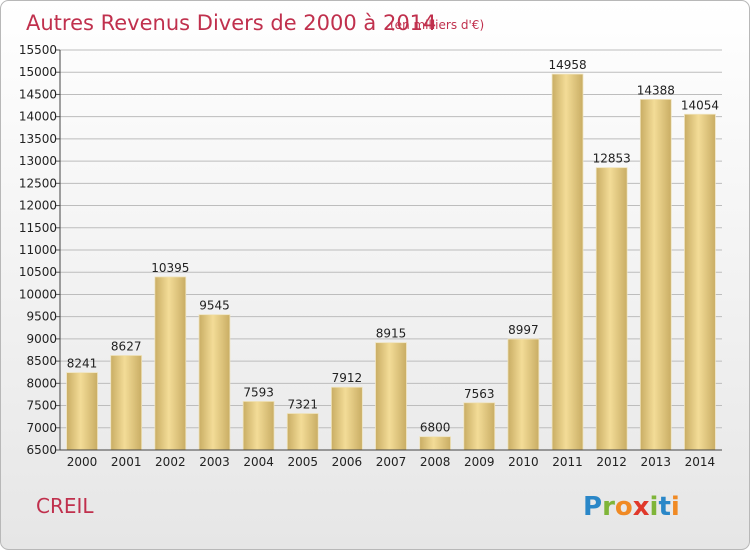 The height and width of the screenshot is (550, 750). Describe the element at coordinates (624, 507) in the screenshot. I see `logo-letter: o` at that location.